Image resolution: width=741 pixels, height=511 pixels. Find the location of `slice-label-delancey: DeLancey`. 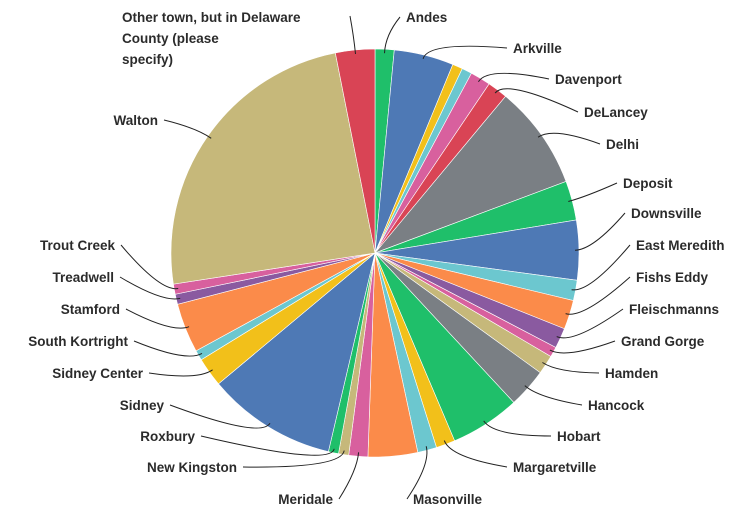

slice-label-delancey: DeLancey is located at coordinates (616, 112).